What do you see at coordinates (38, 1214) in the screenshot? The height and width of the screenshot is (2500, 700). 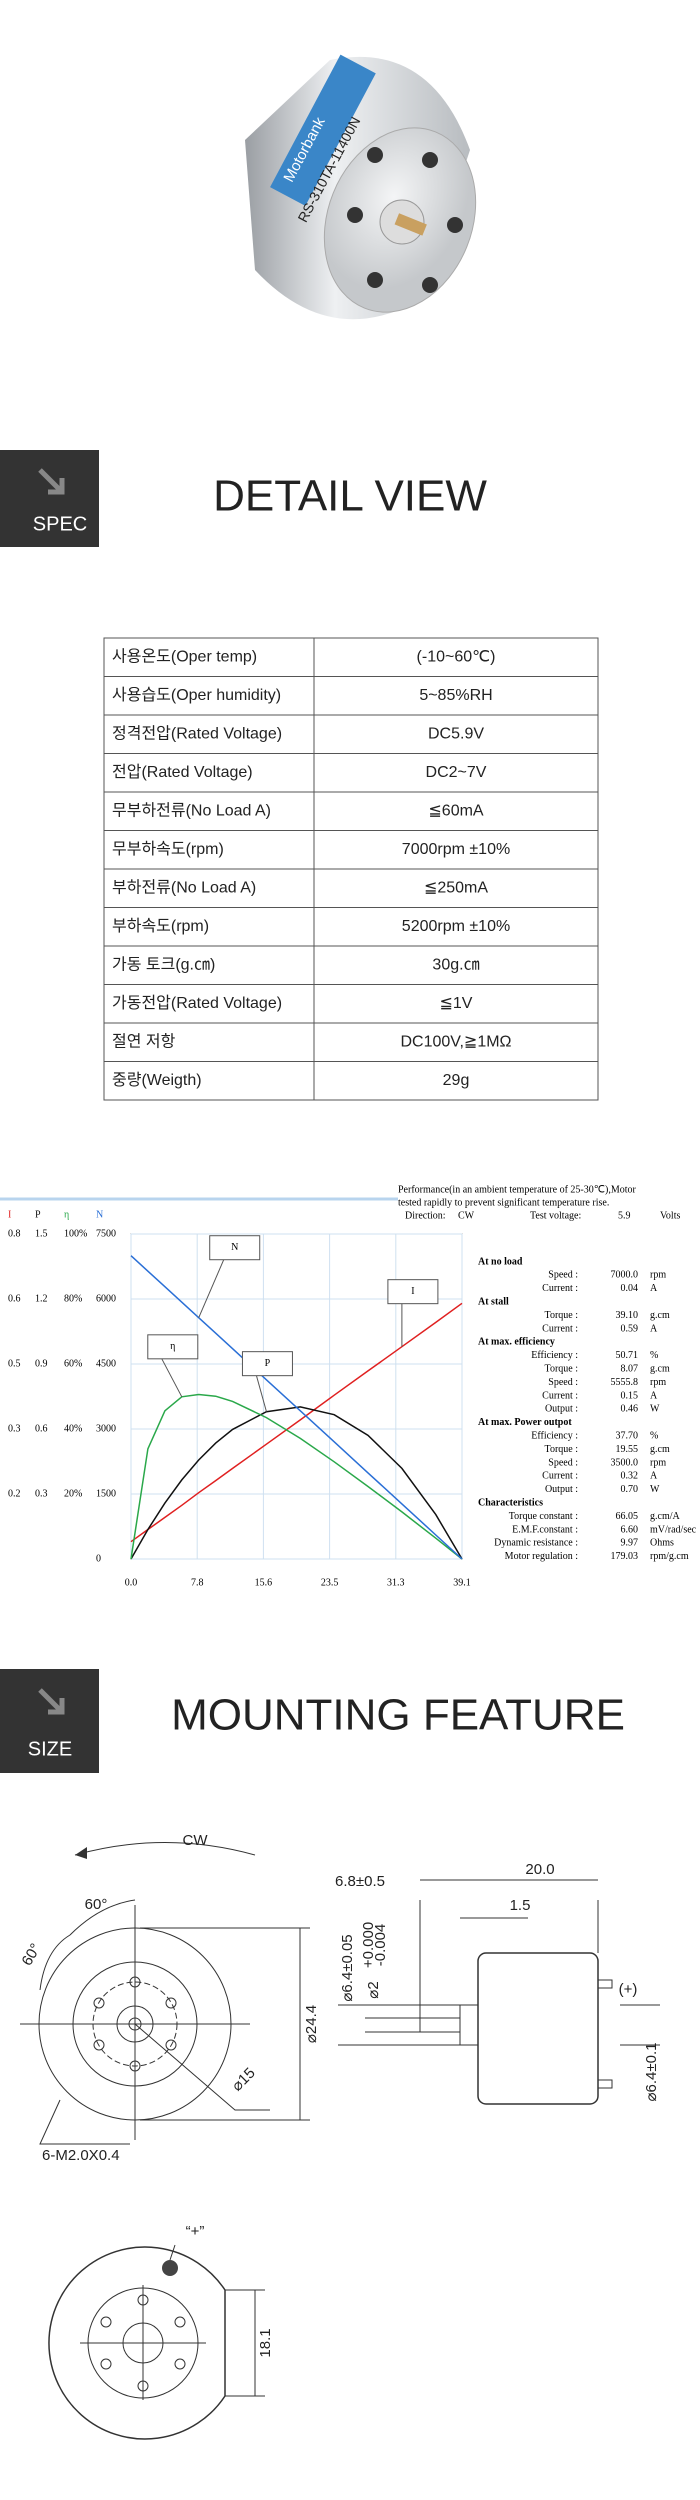 I see `axis-header: P` at bounding box center [38, 1214].